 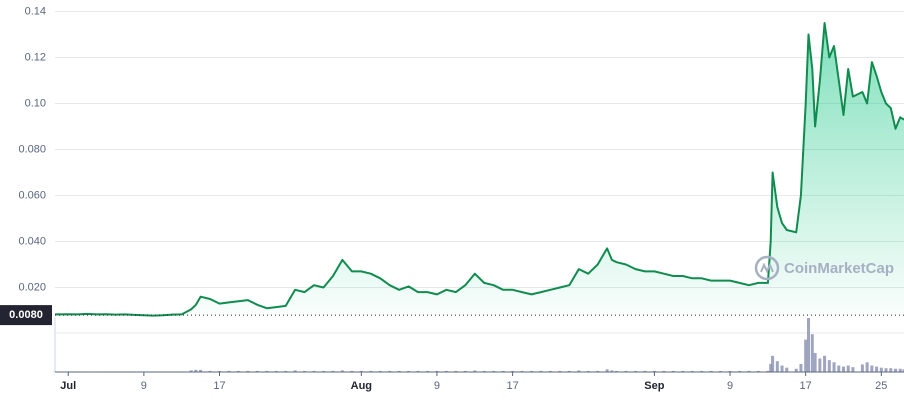 I want to click on x-tick-label: 25, so click(x=881, y=386).